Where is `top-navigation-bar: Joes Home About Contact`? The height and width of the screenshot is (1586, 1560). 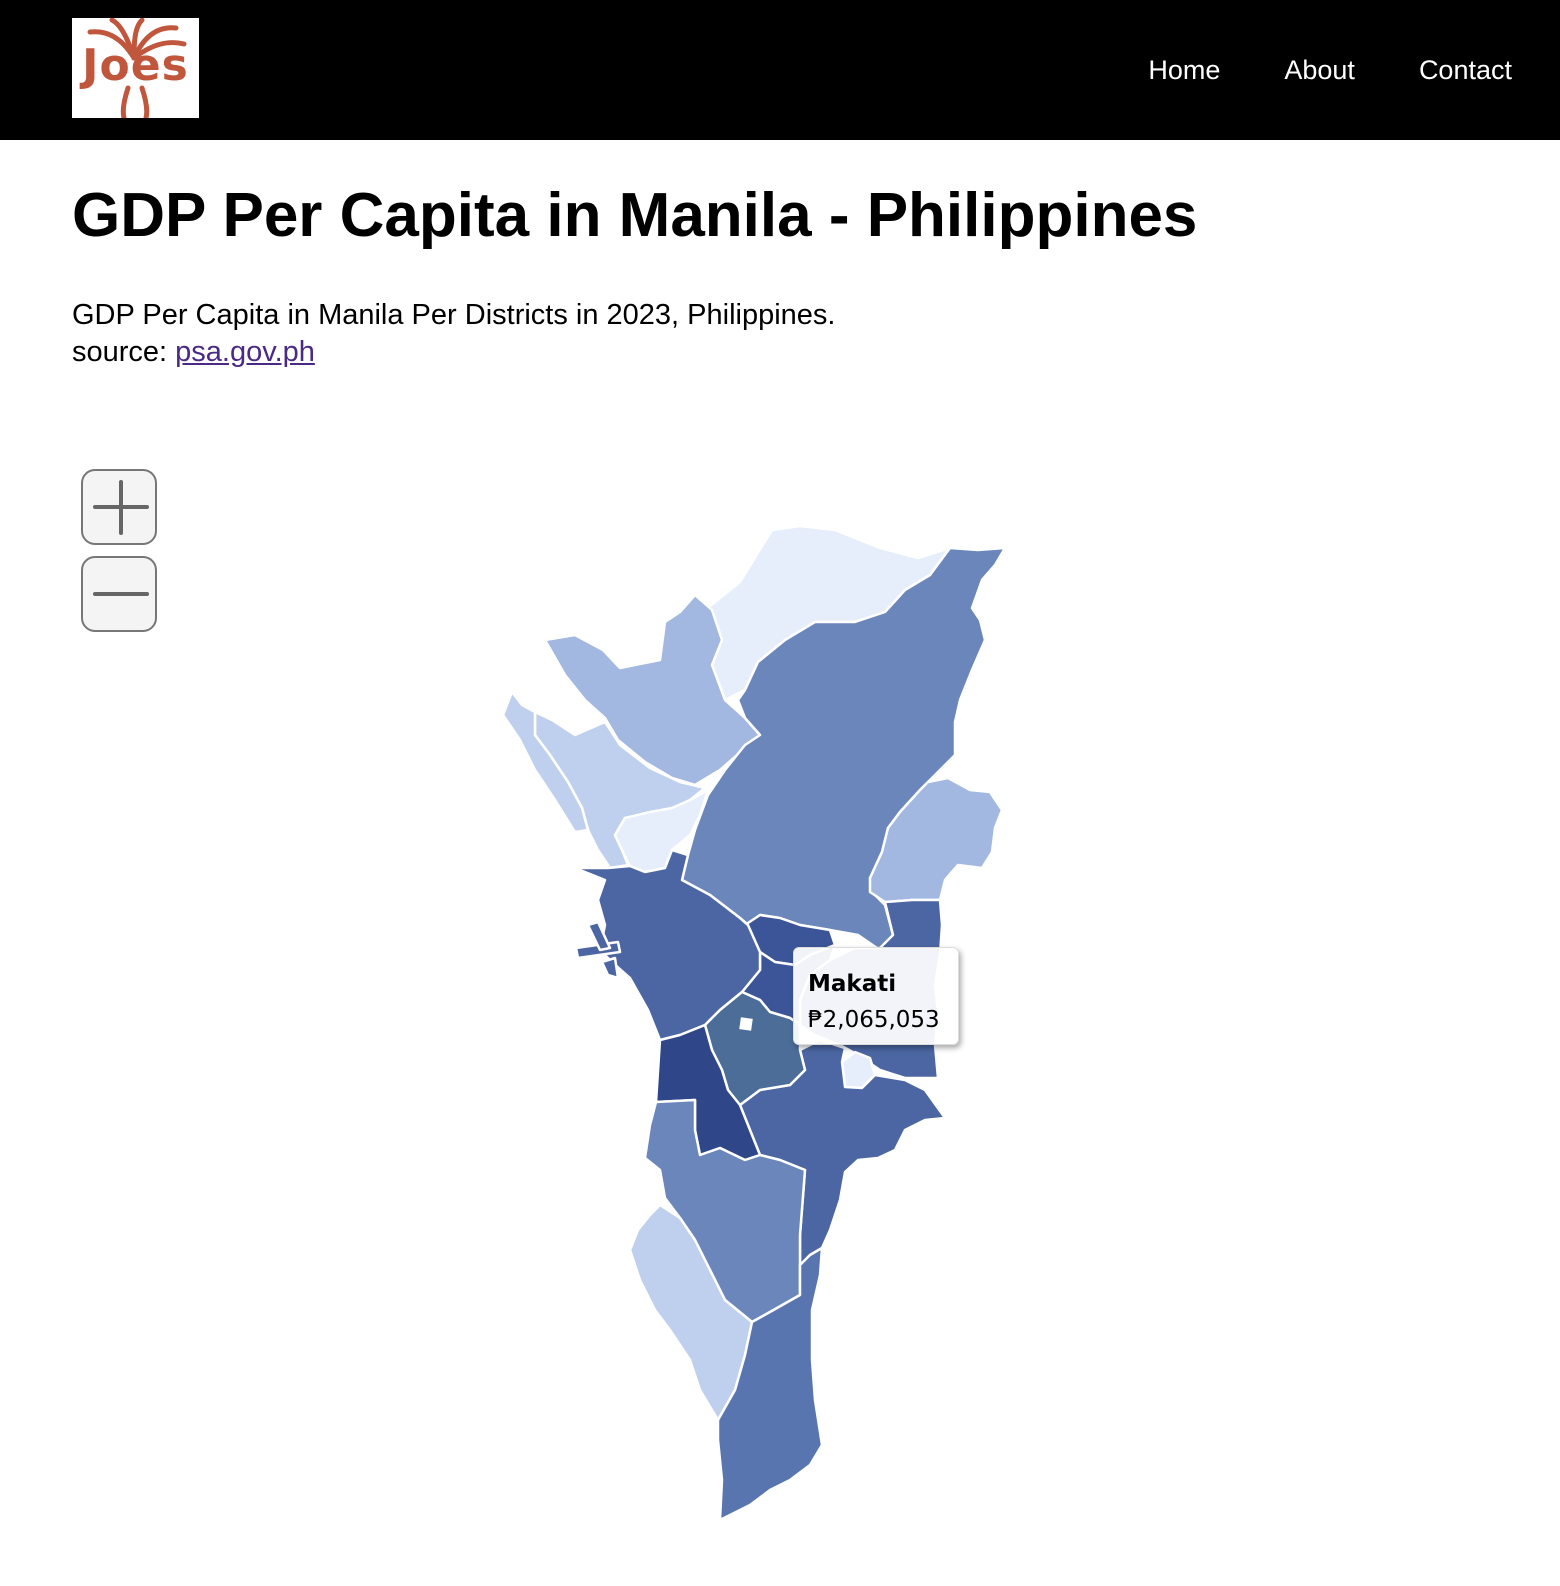 top-navigation-bar: Joes Home About Contact is located at coordinates (780, 70).